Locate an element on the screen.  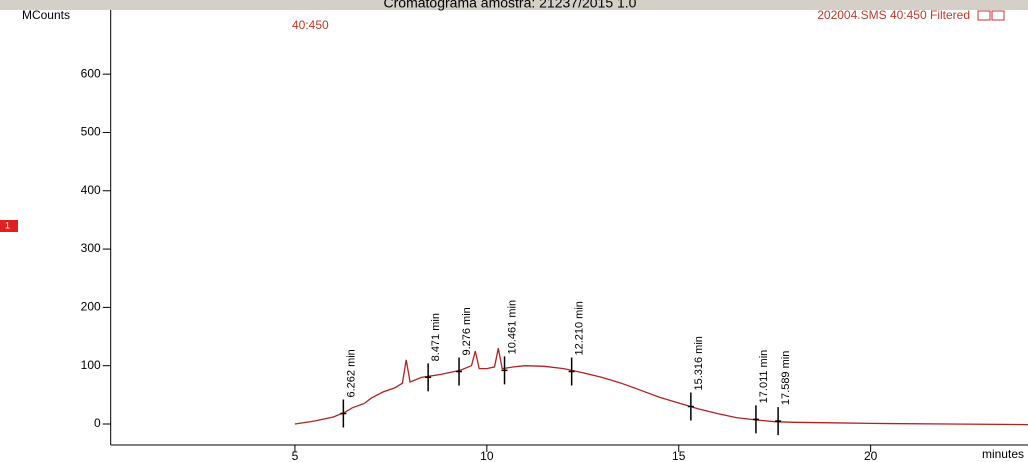
y-tick-label: 0 is located at coordinates (97, 423).